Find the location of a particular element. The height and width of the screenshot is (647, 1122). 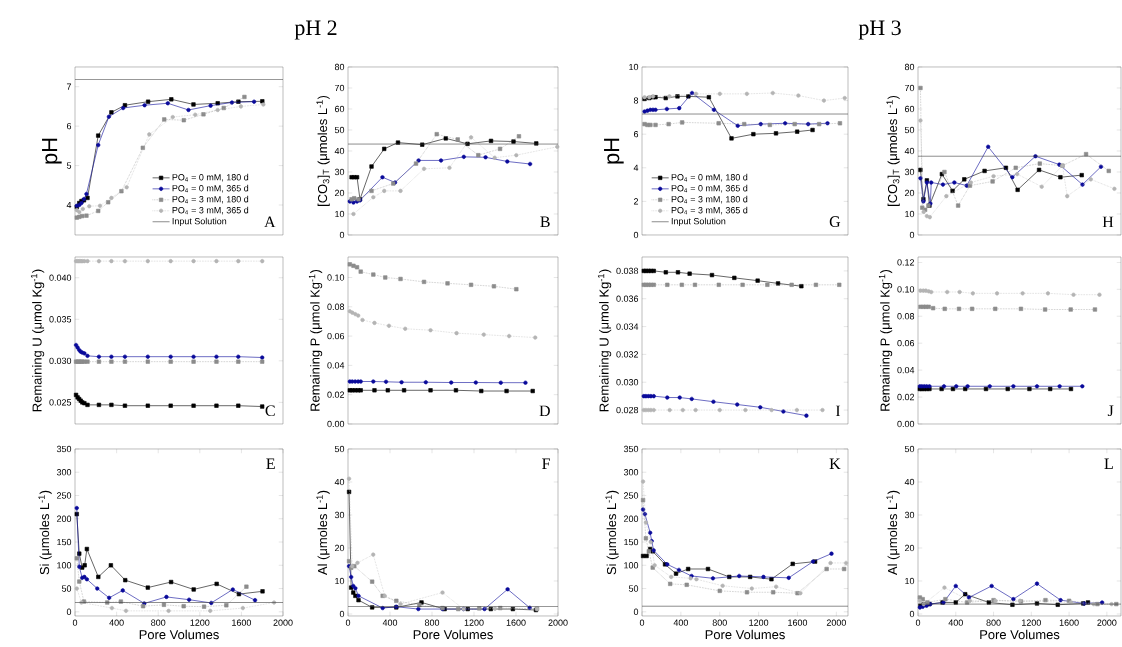

y-tick-label: 0.038 is located at coordinates (627, 271).